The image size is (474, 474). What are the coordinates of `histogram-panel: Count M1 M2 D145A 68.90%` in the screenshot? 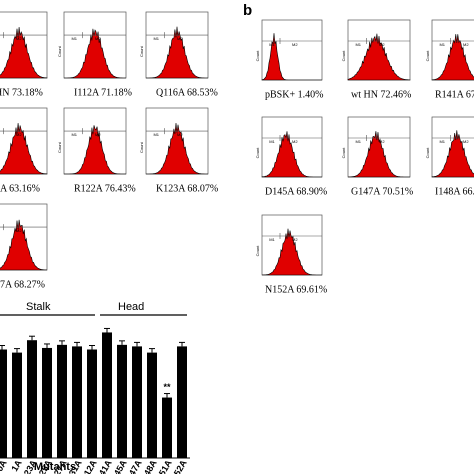 It's located at (291, 156).